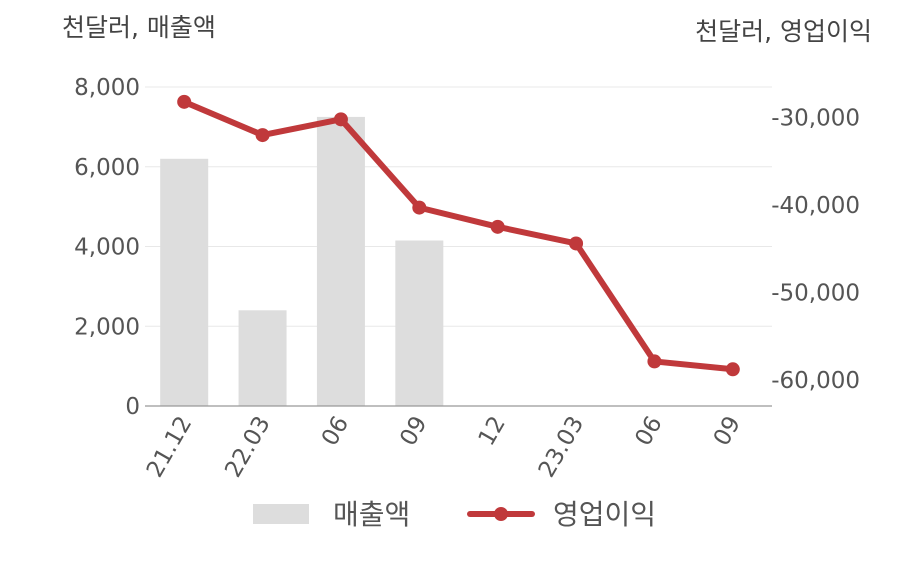  I want to click on left-tick-label: 2,000, so click(107, 327).